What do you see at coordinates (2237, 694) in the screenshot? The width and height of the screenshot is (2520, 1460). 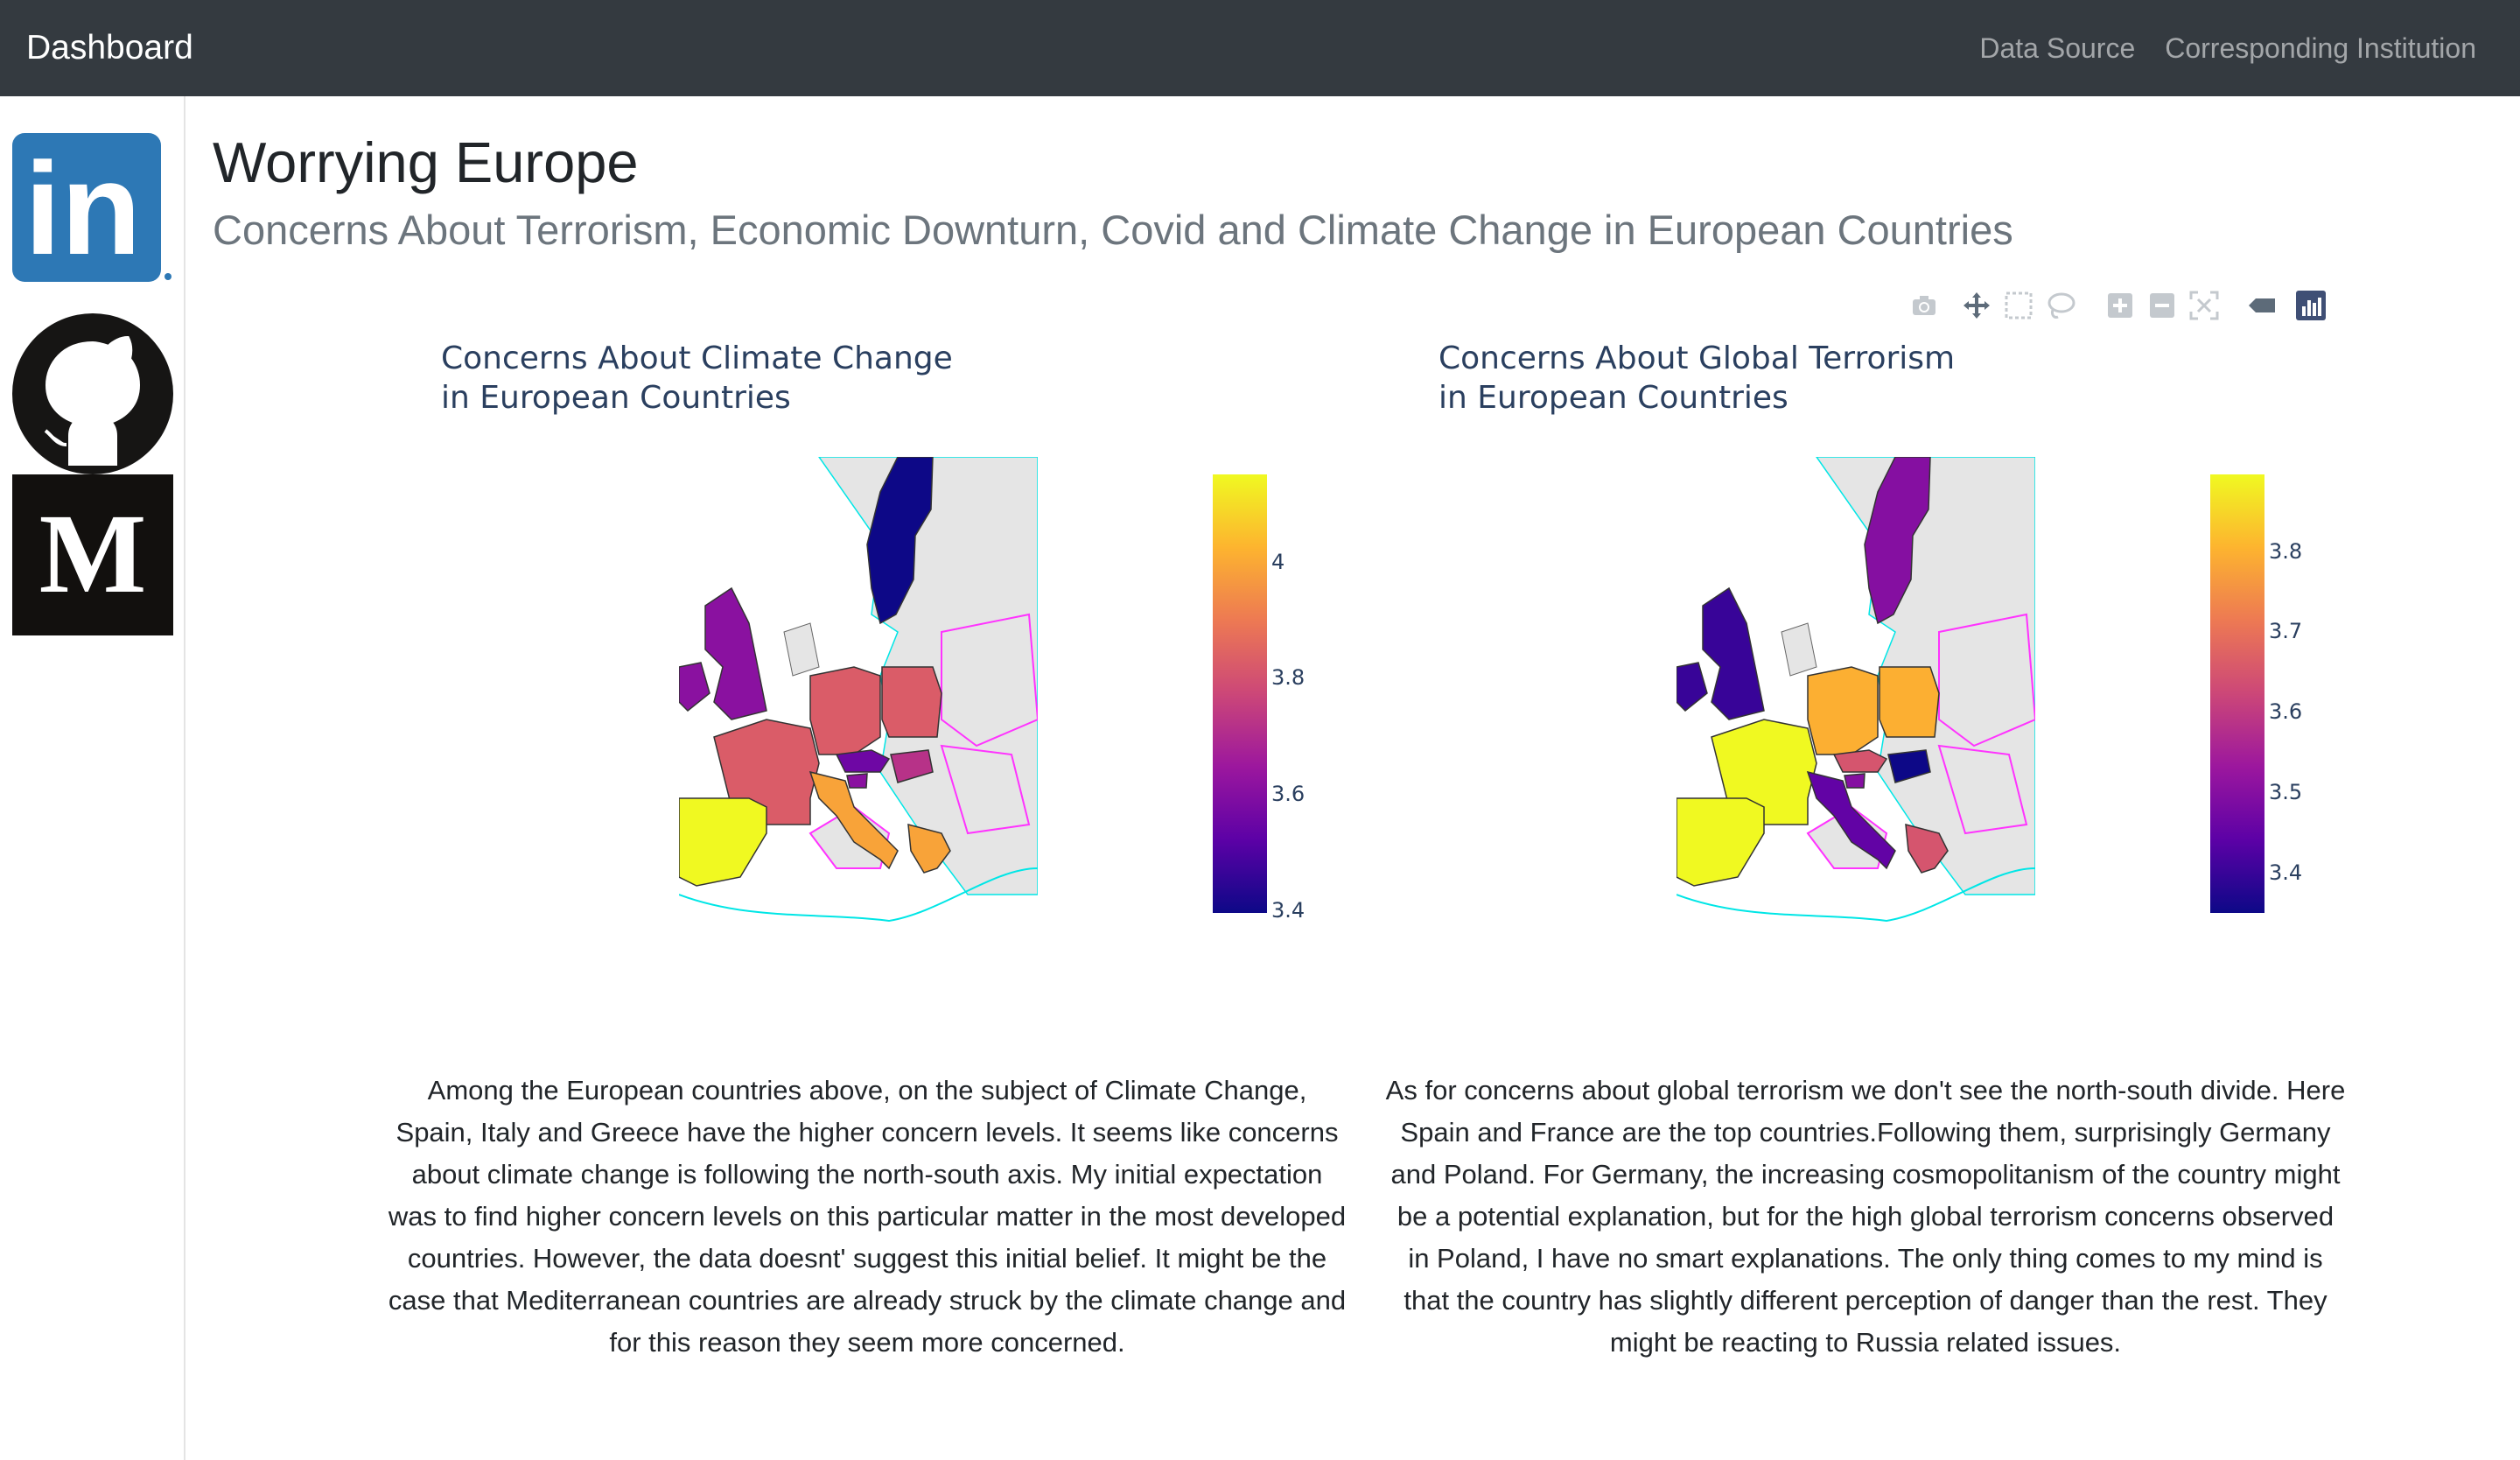 I see `colorbar-global-terrorism` at bounding box center [2237, 694].